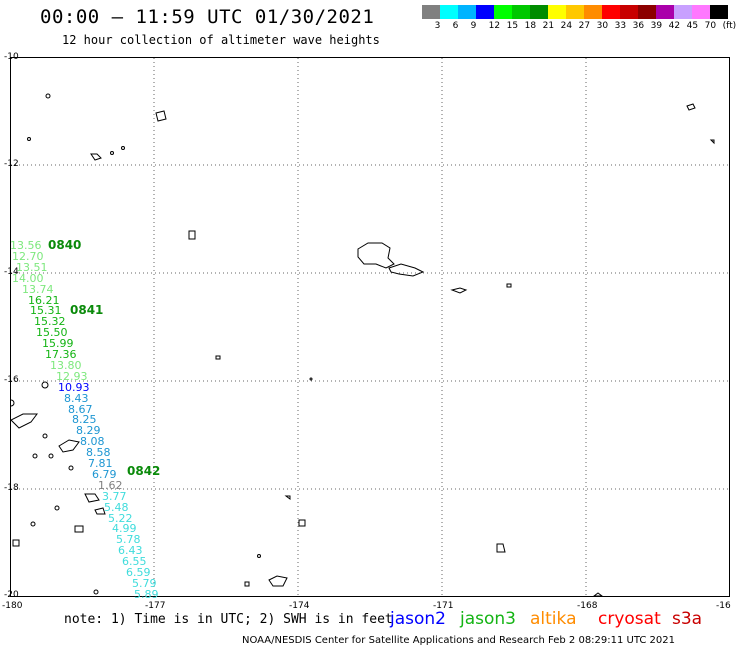 Image resolution: width=740 pixels, height=650 pixels. I want to click on wave-height-label: 5.79, so click(144, 583).